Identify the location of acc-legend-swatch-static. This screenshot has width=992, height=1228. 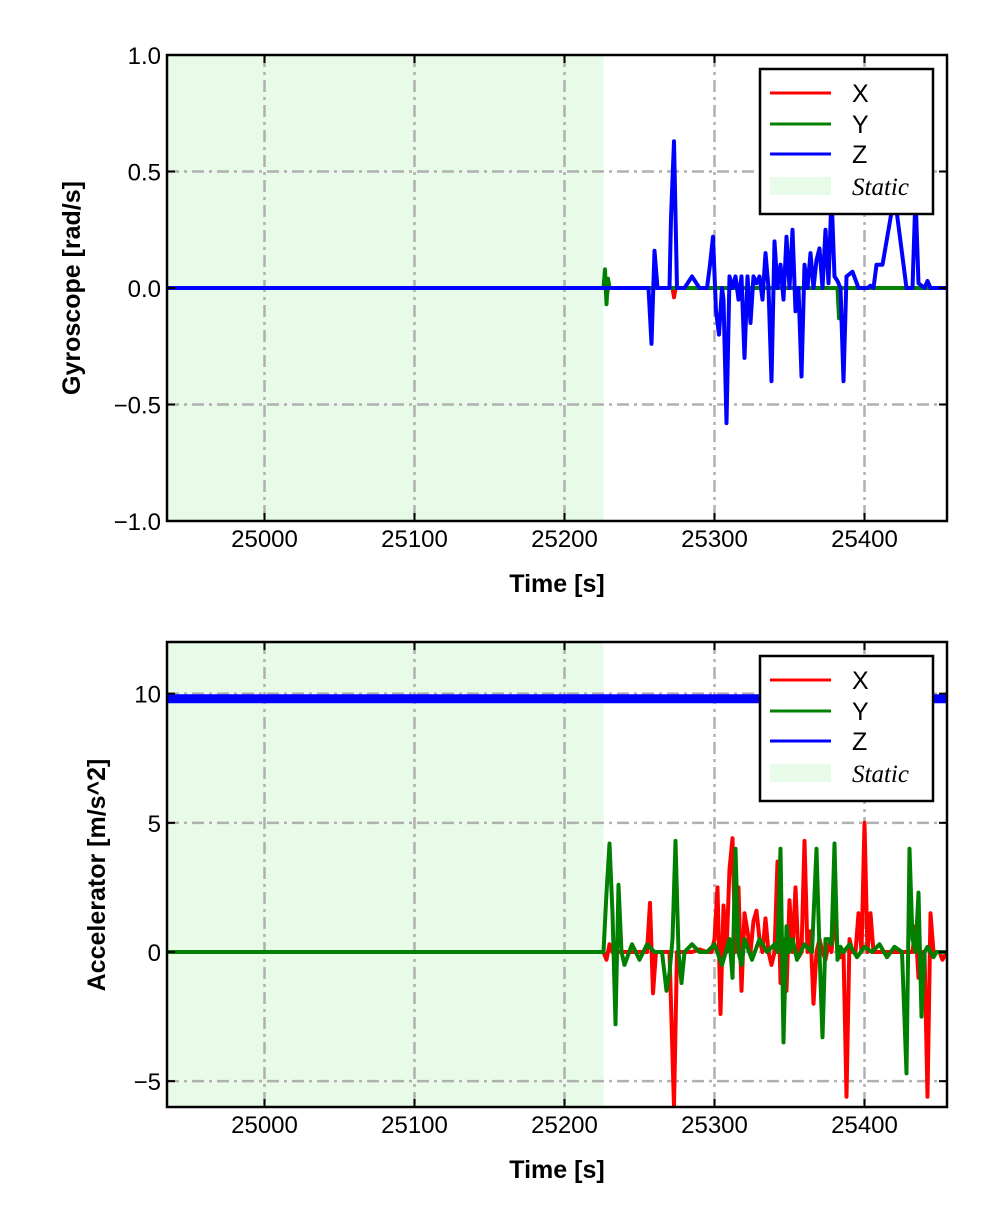
(800, 773).